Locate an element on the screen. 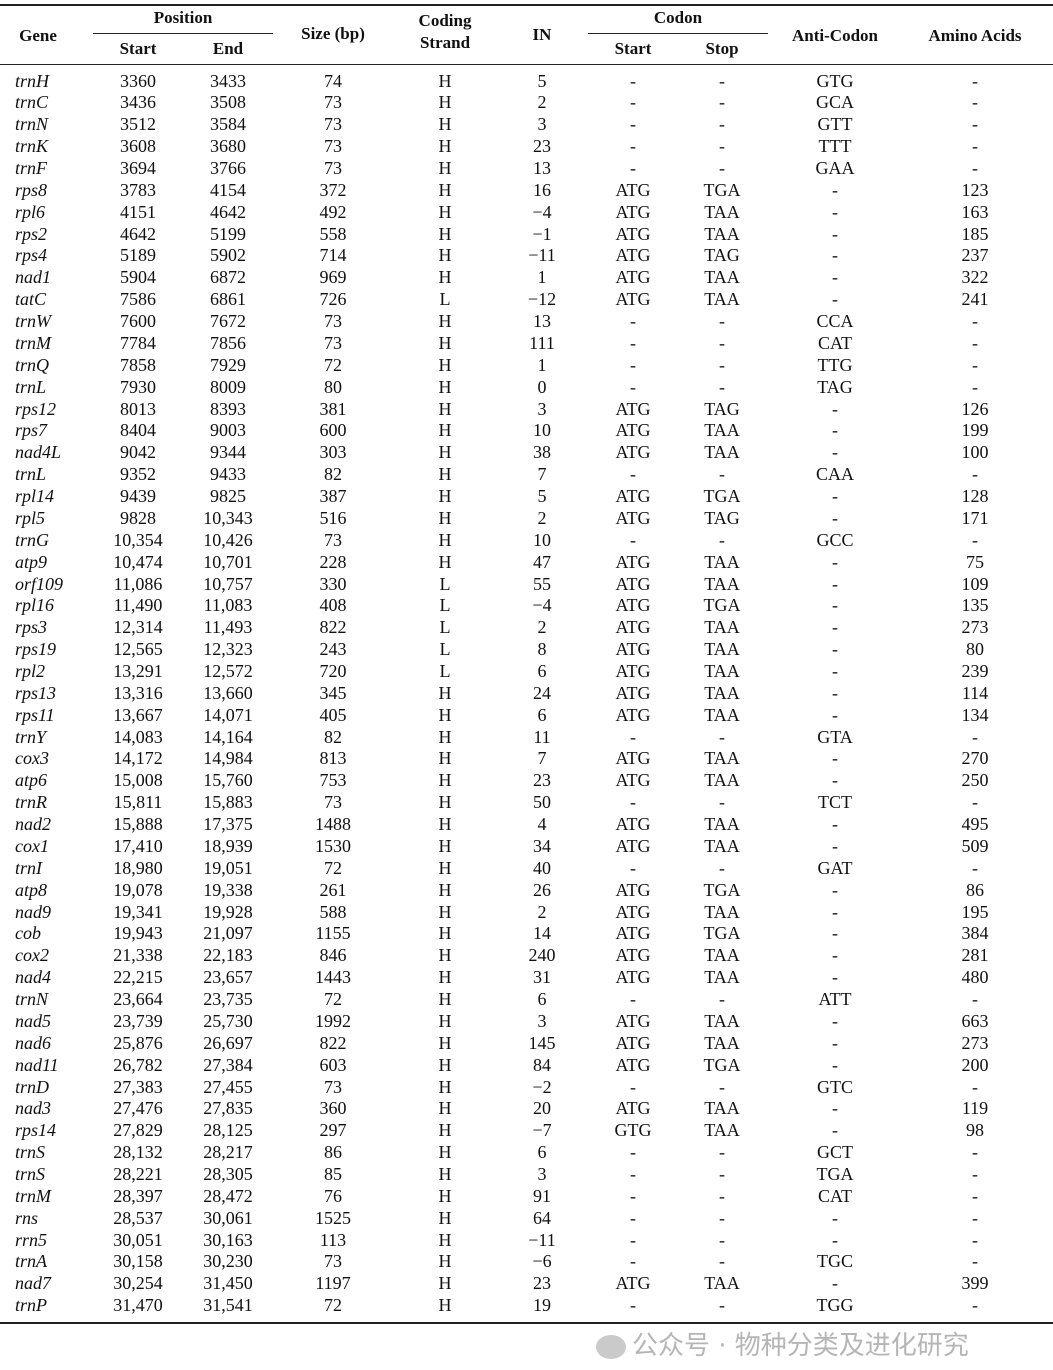 This screenshot has height=1370, width=1053. cell-end: 14,164 is located at coordinates (228, 736).